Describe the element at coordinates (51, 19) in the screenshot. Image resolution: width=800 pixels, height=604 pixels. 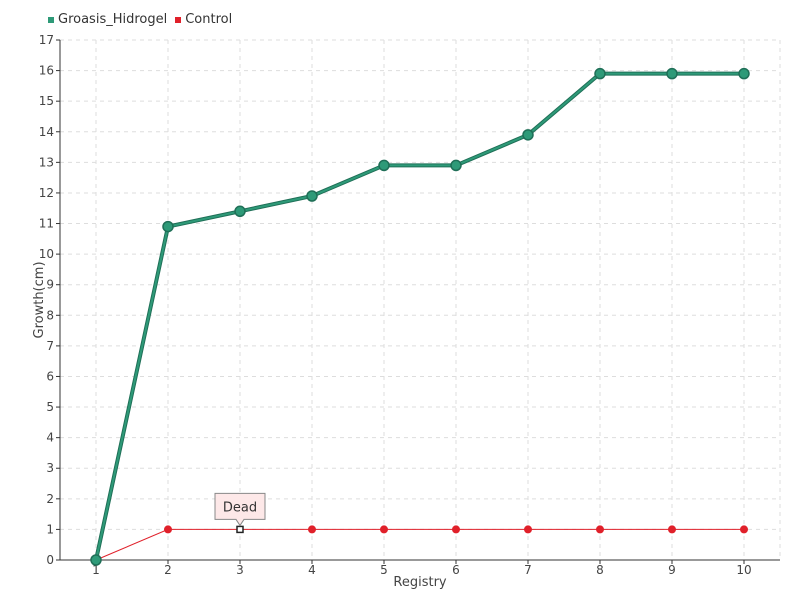
I see `legend-swatch-groasis` at that location.